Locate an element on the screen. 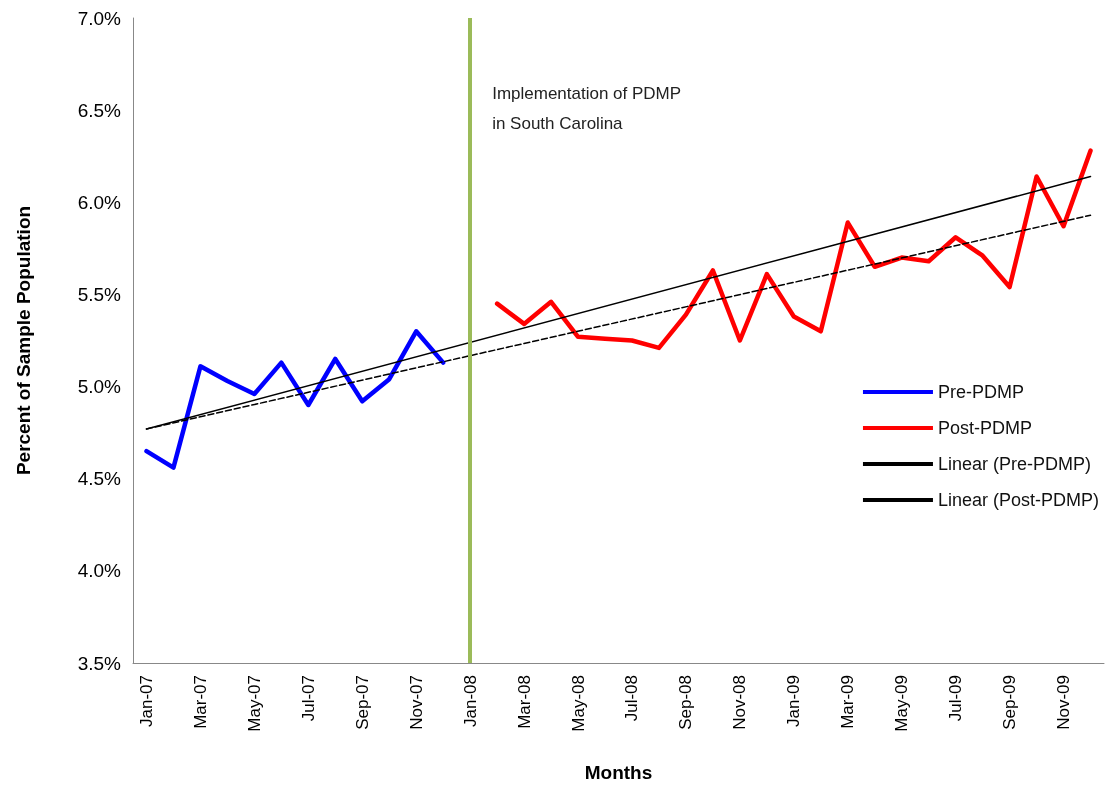 The height and width of the screenshot is (794, 1112). x-tick-label: Jan-08 is located at coordinates (470, 701).